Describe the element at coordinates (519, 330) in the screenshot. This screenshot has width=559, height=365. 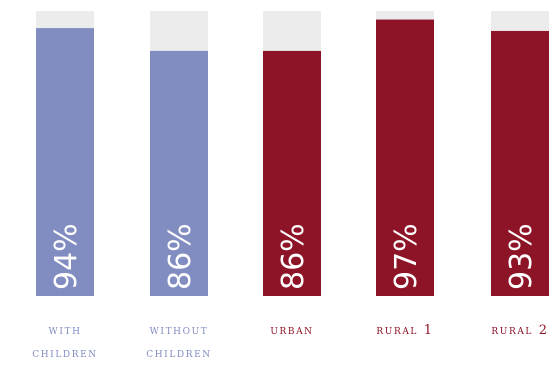
I see `category-label: rural 2` at that location.